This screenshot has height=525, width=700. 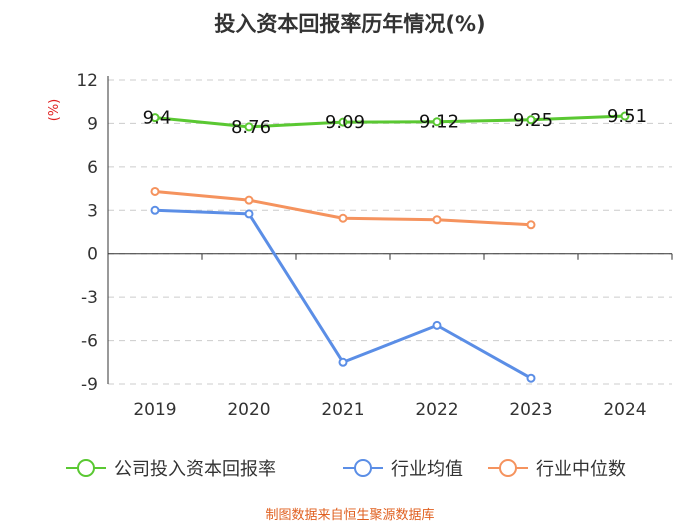 What do you see at coordinates (349, 515) in the screenshot?
I see `source-note: 制图数据来自恒生聚源数据库` at bounding box center [349, 515].